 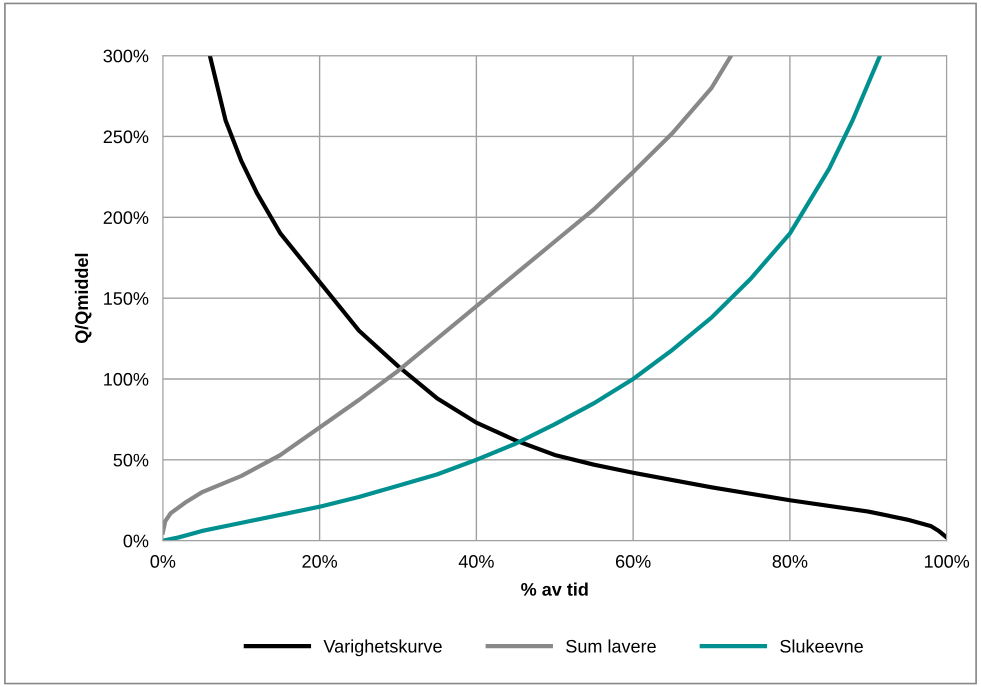 What do you see at coordinates (131, 460) in the screenshot?
I see `y-tick-label: 50%` at bounding box center [131, 460].